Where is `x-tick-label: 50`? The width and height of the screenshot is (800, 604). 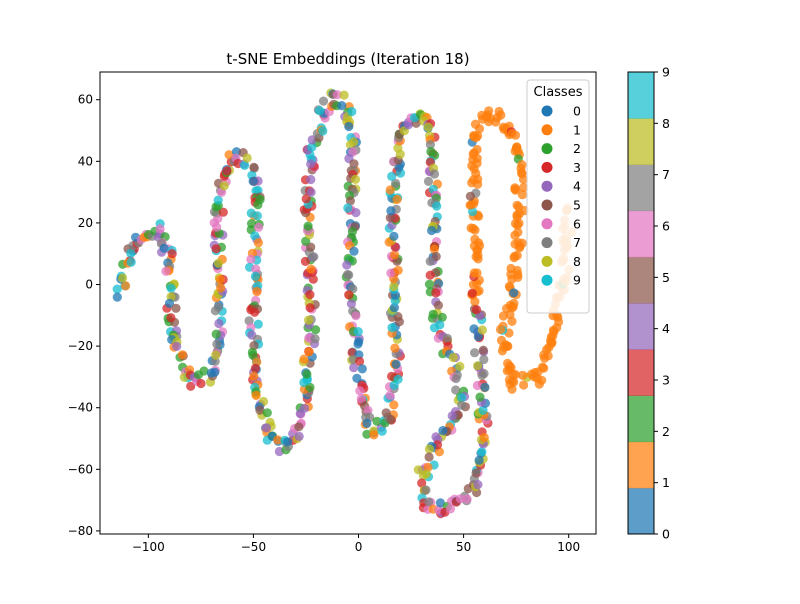 x-tick-label: 50 is located at coordinates (463, 547).